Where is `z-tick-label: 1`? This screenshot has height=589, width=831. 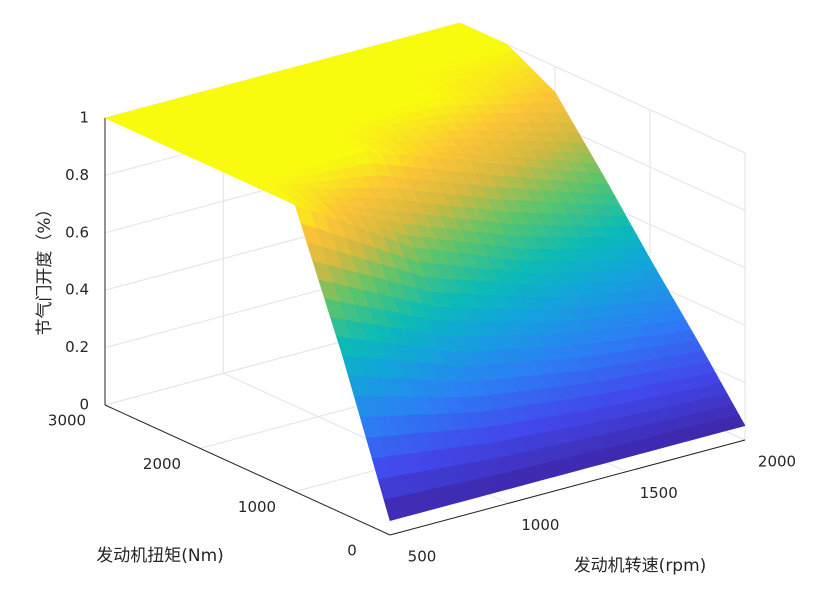 z-tick-label: 1 is located at coordinates (84, 118).